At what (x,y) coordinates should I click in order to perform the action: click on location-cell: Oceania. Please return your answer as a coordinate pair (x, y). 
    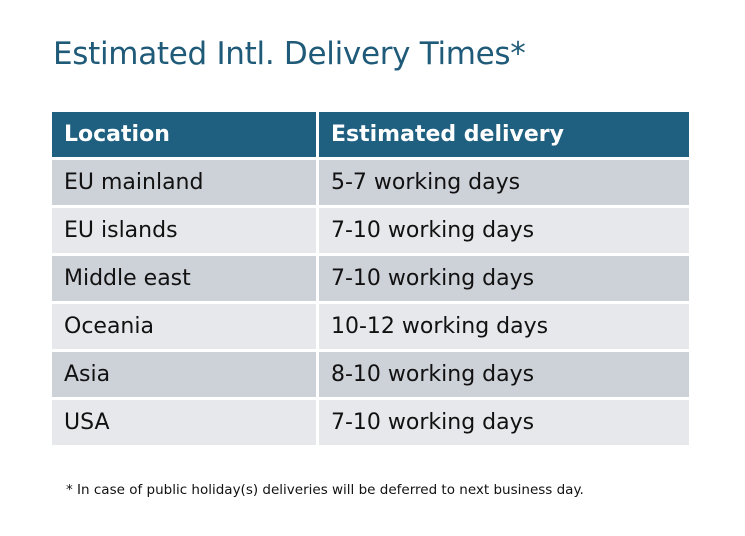
    Looking at the image, I should click on (184, 326).